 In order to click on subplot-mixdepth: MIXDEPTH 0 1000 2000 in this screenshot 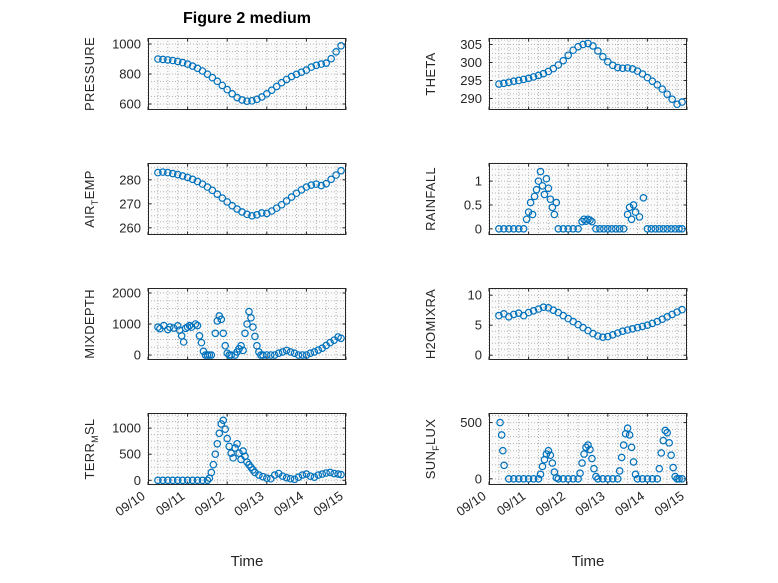, I will do `click(214, 324)`.